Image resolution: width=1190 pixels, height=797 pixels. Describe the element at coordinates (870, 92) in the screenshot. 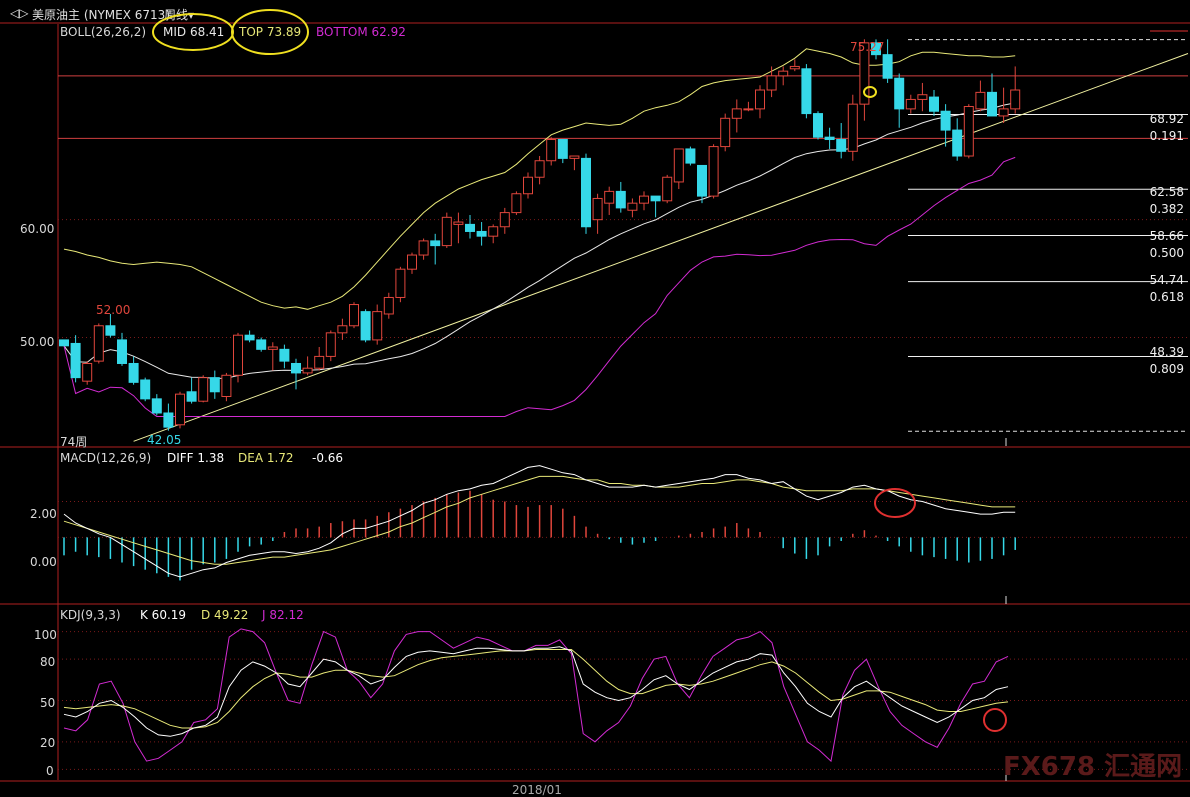

I see `price-highlight-circle` at that location.